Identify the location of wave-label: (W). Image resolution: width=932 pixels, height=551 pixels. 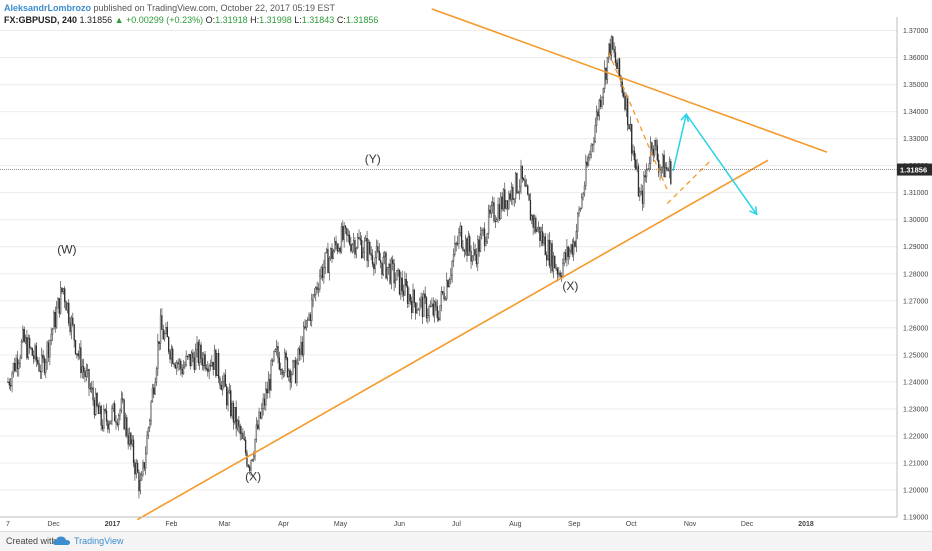
(66, 249).